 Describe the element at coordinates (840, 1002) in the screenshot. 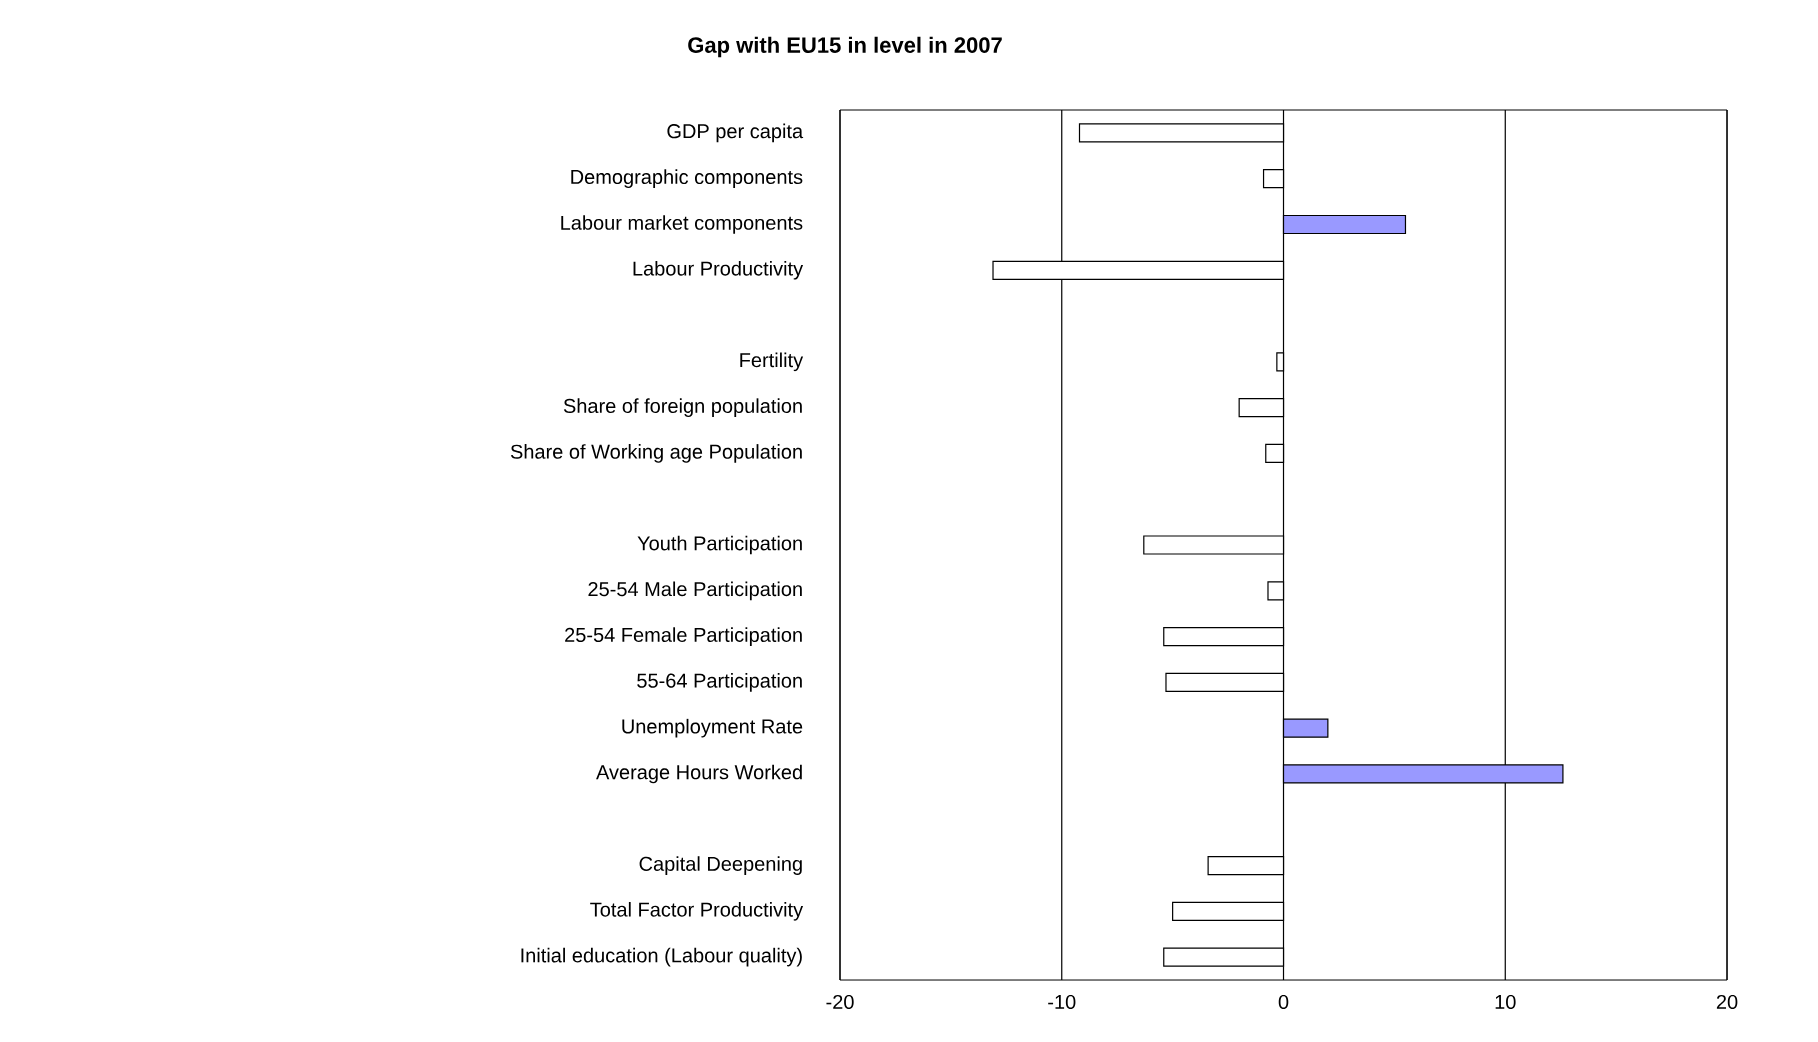

I see `x-tick-label: -20` at that location.